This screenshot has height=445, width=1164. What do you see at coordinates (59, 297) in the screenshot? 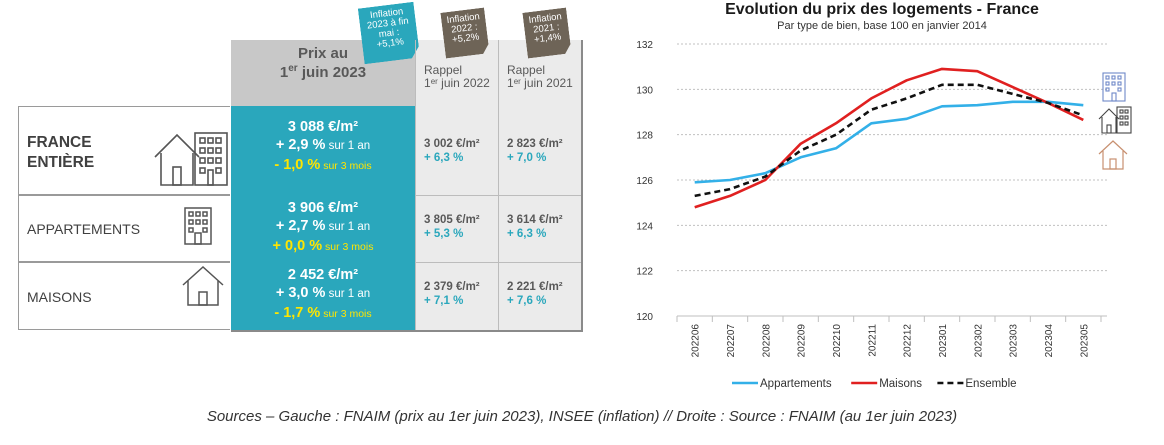
I see `row-label-maisons: MAISONS` at bounding box center [59, 297].